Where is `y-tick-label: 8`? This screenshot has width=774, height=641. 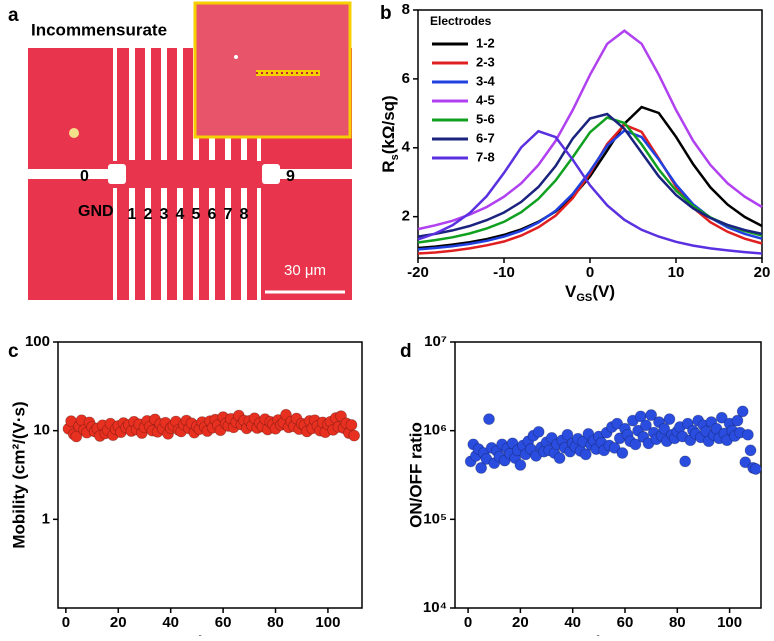 y-tick-label: 8 is located at coordinates (406, 9).